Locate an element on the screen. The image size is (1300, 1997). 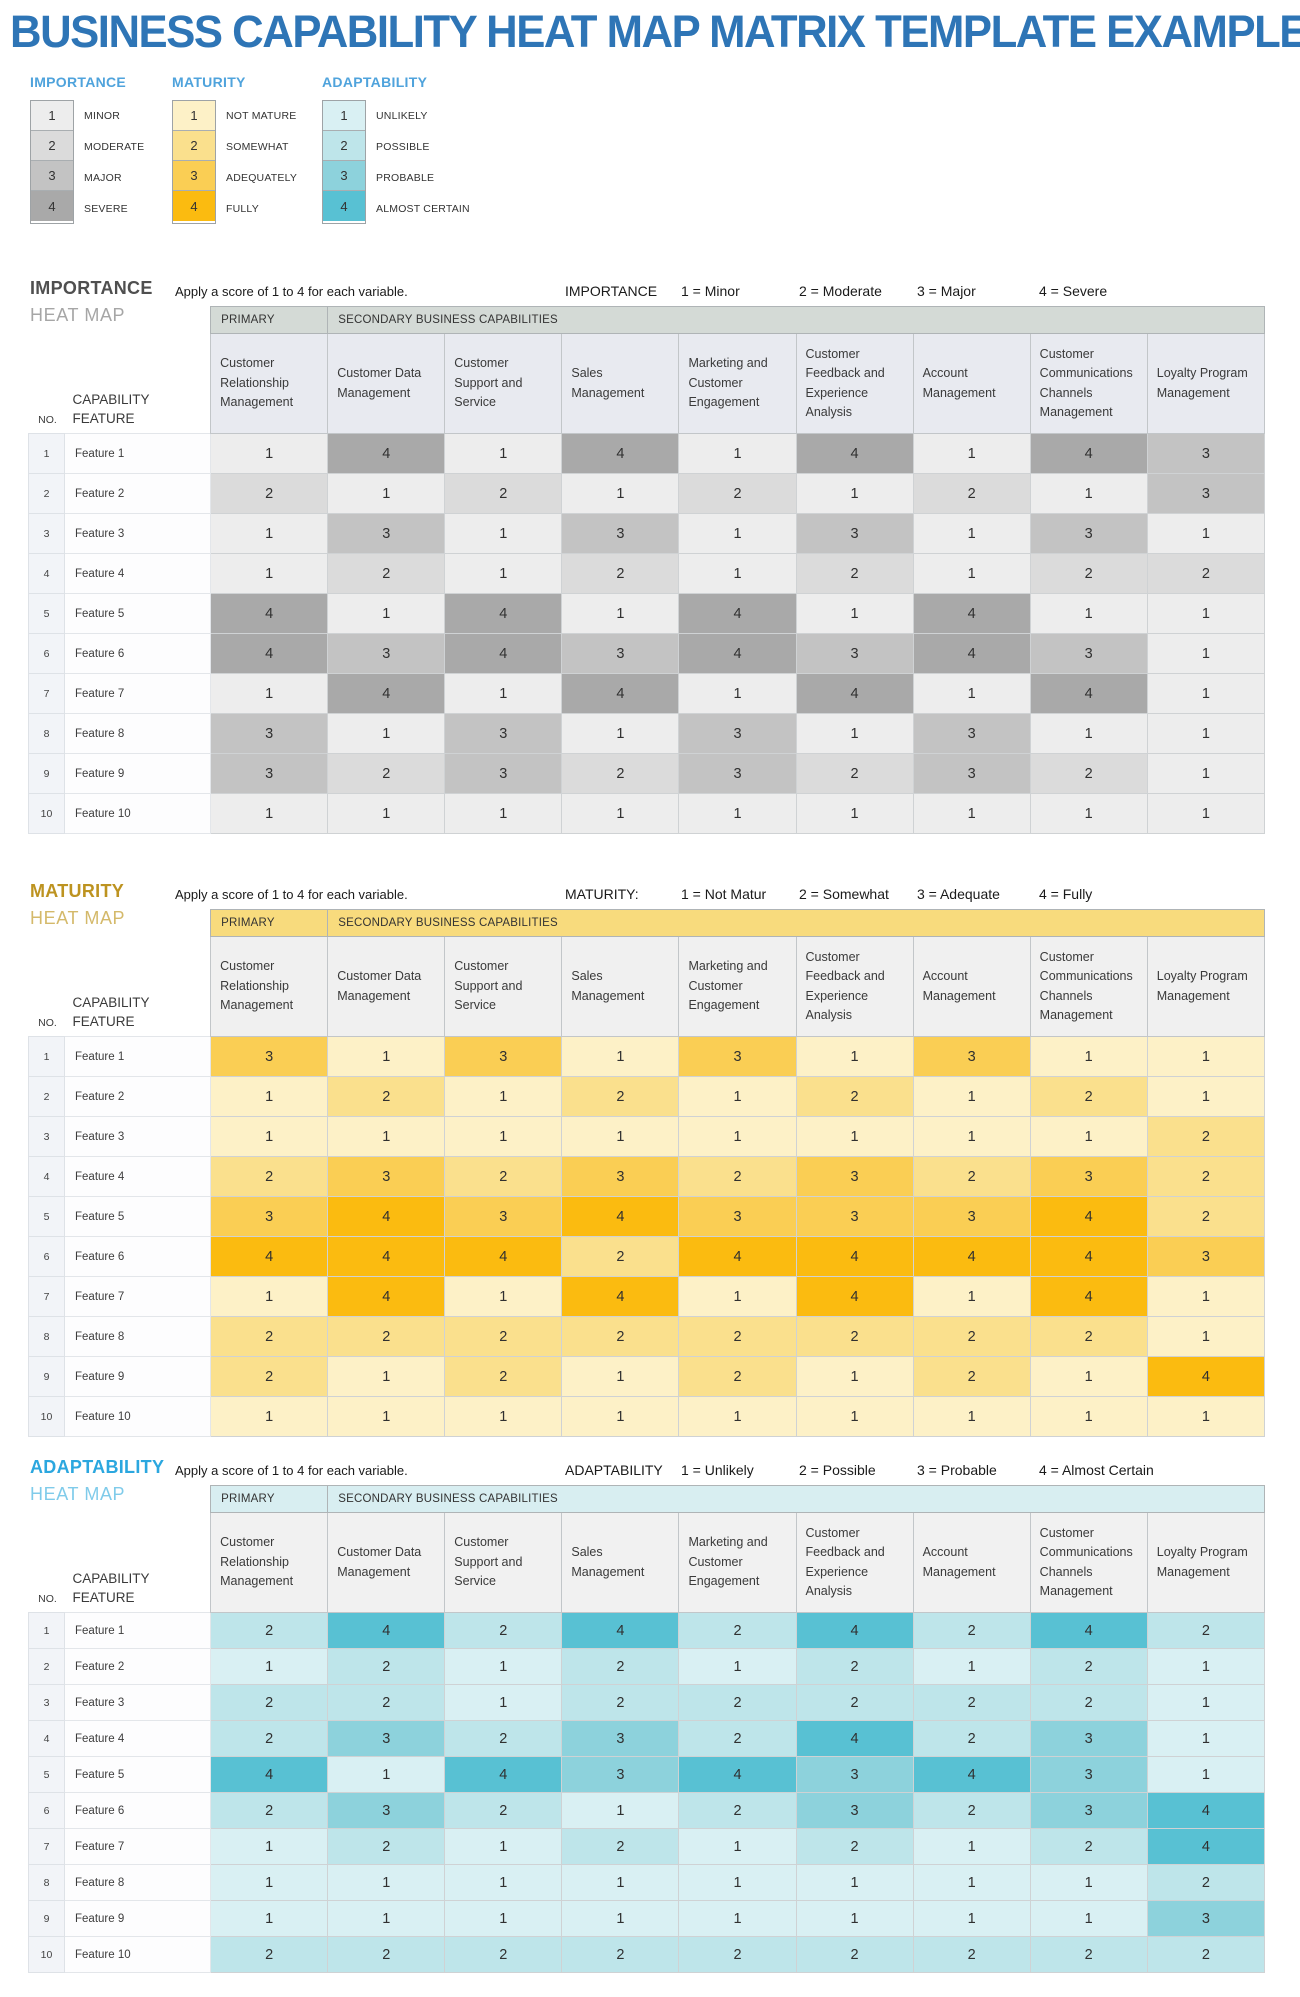
feature-cell: Feature 7 is located at coordinates (138, 693).